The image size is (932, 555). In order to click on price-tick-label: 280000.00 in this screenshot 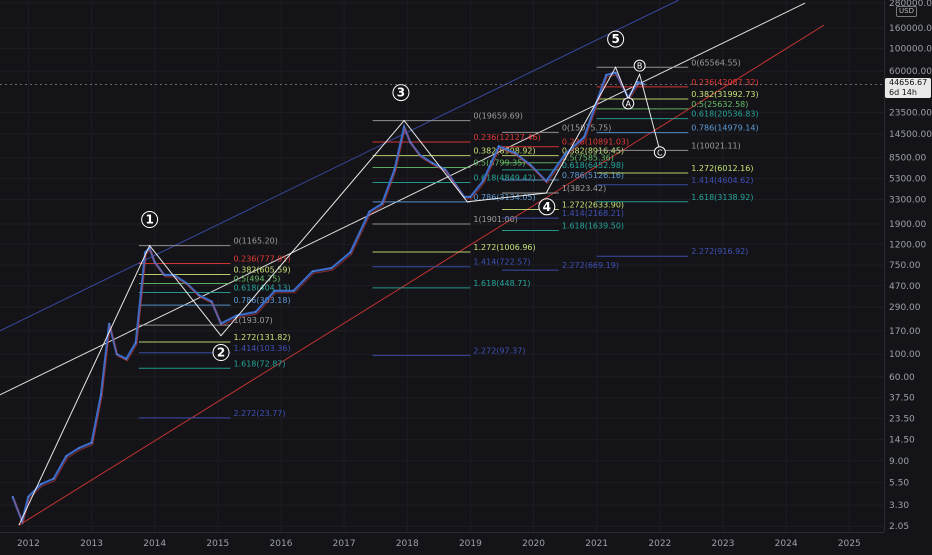, I will do `click(910, 4)`.